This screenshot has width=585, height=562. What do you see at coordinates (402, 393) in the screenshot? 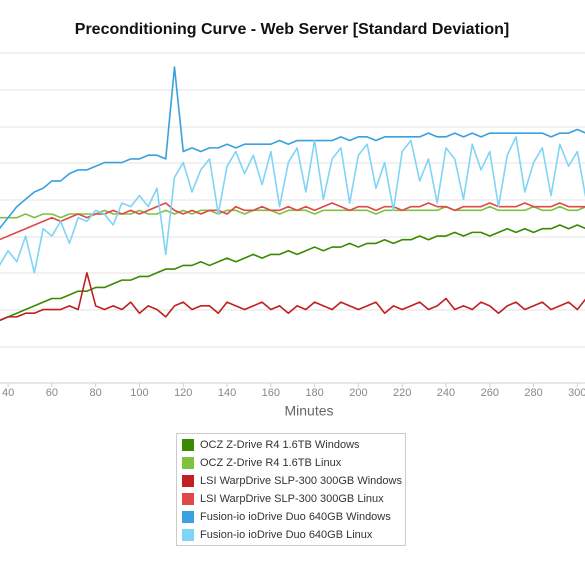
I see `x-tick-label: 220` at bounding box center [402, 393].